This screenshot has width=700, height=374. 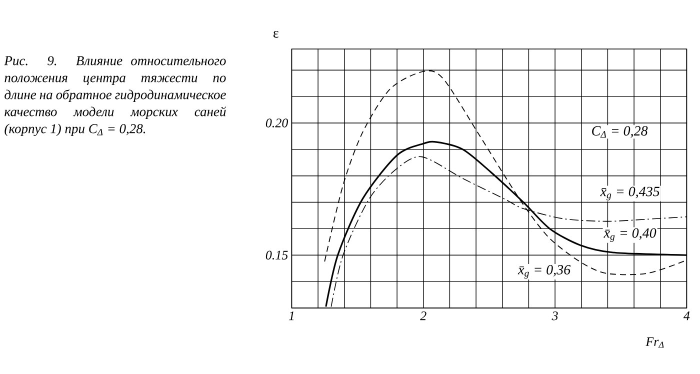 What do you see at coordinates (686, 316) in the screenshot?
I see `x-tick-label: 4` at bounding box center [686, 316].